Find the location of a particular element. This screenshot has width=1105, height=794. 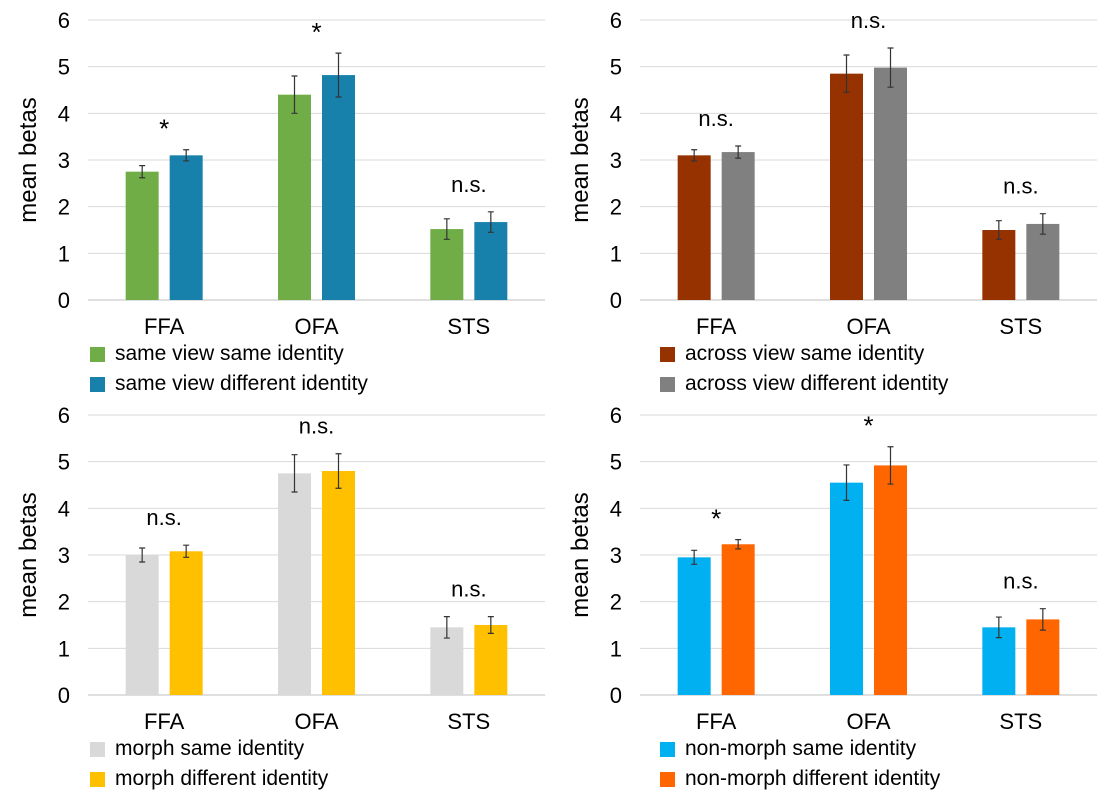

legend-item: morph different identity is located at coordinates (209, 779).